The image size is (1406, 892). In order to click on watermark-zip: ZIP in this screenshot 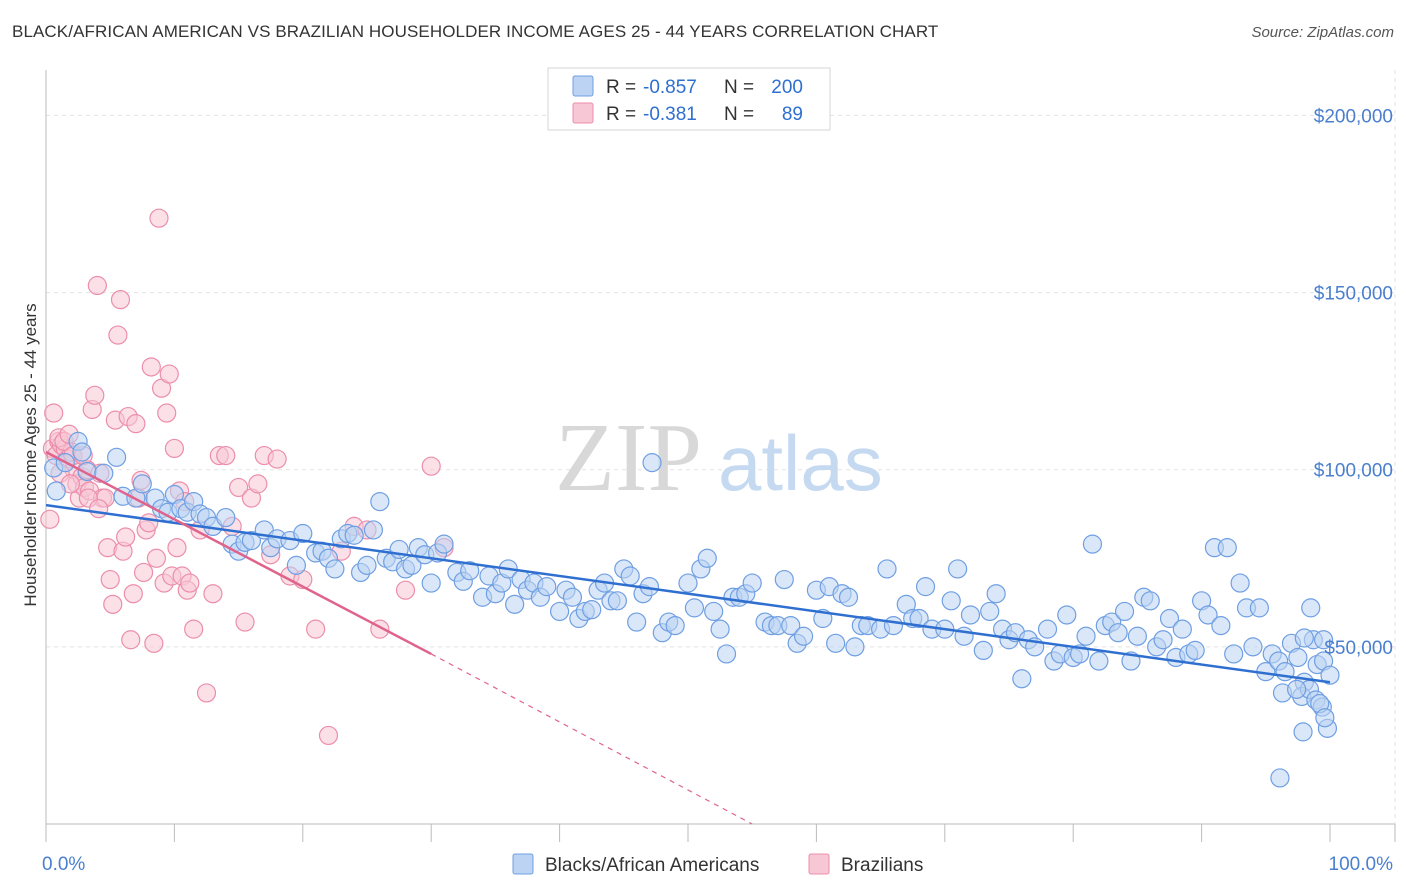, I will do `click(628, 458)`.